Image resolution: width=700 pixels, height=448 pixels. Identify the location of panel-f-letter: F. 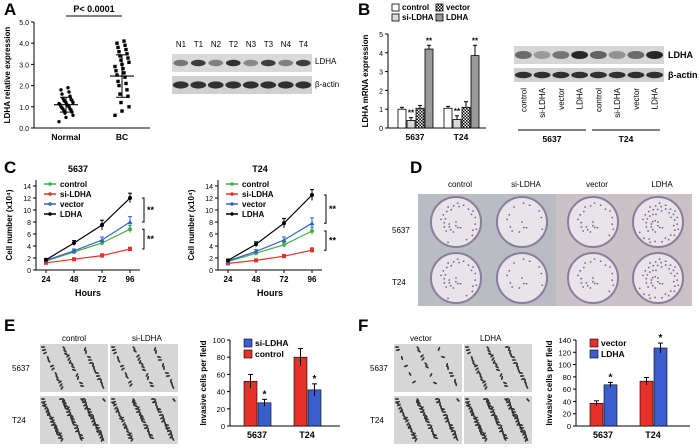
(363, 325).